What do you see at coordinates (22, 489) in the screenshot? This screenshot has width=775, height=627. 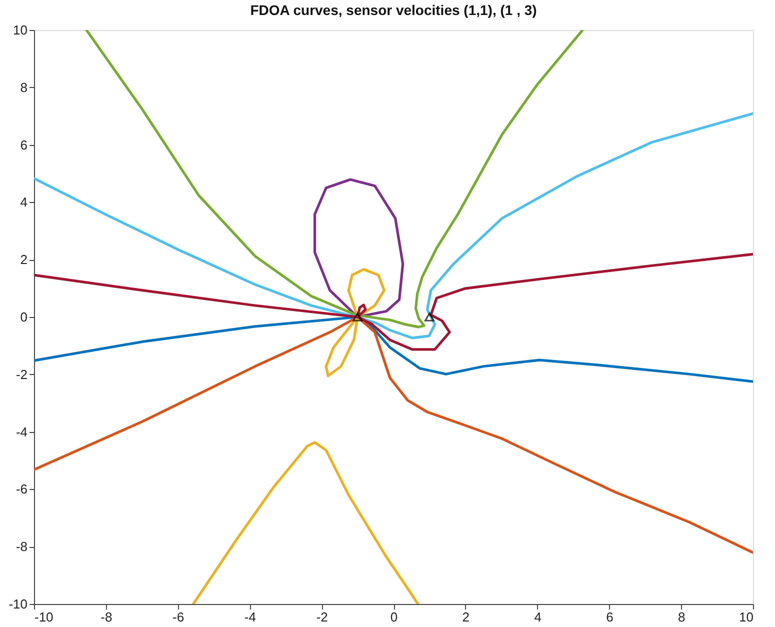 I see `y-tick-label: -6` at bounding box center [22, 489].